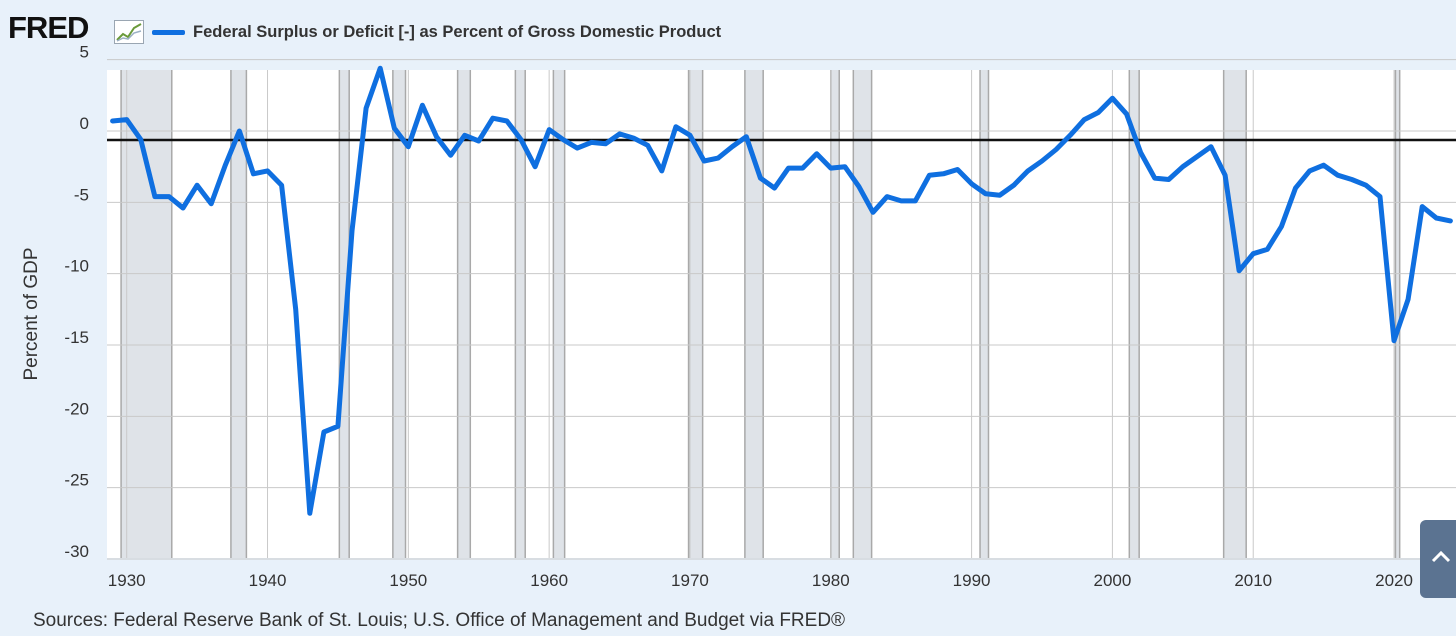 The width and height of the screenshot is (1456, 636). Describe the element at coordinates (31, 313) in the screenshot. I see `y-axis-label: Percent of GDP` at that location.